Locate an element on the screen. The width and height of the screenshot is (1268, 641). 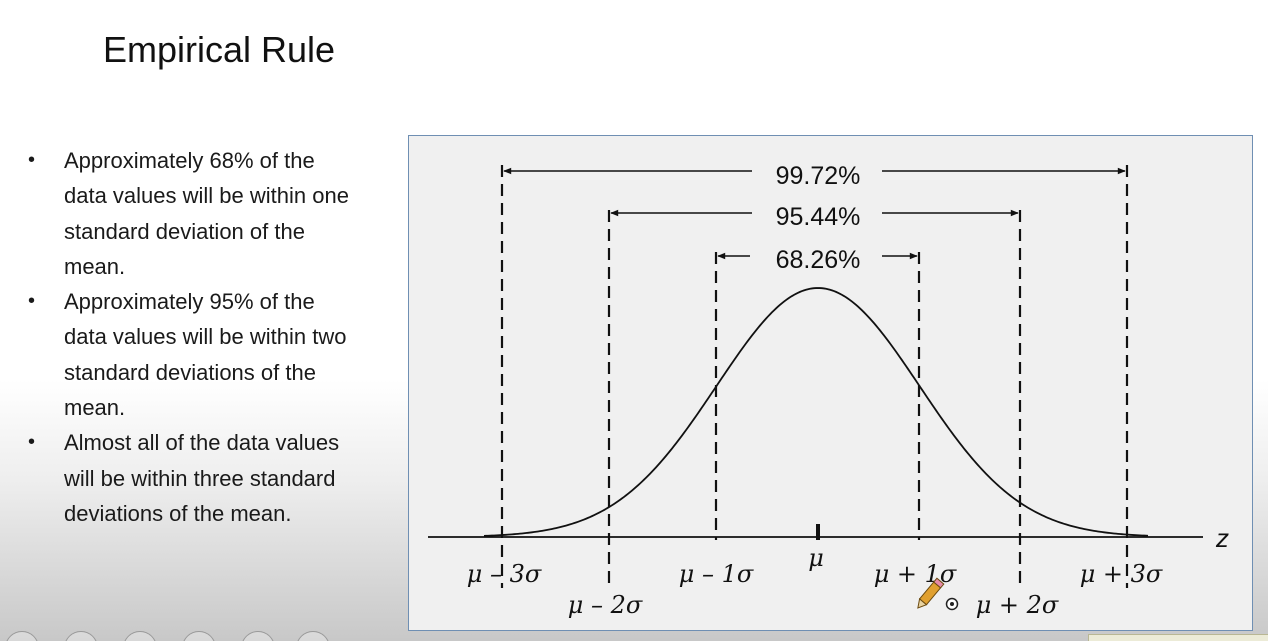
notes-pane-edge is located at coordinates (1178, 637).